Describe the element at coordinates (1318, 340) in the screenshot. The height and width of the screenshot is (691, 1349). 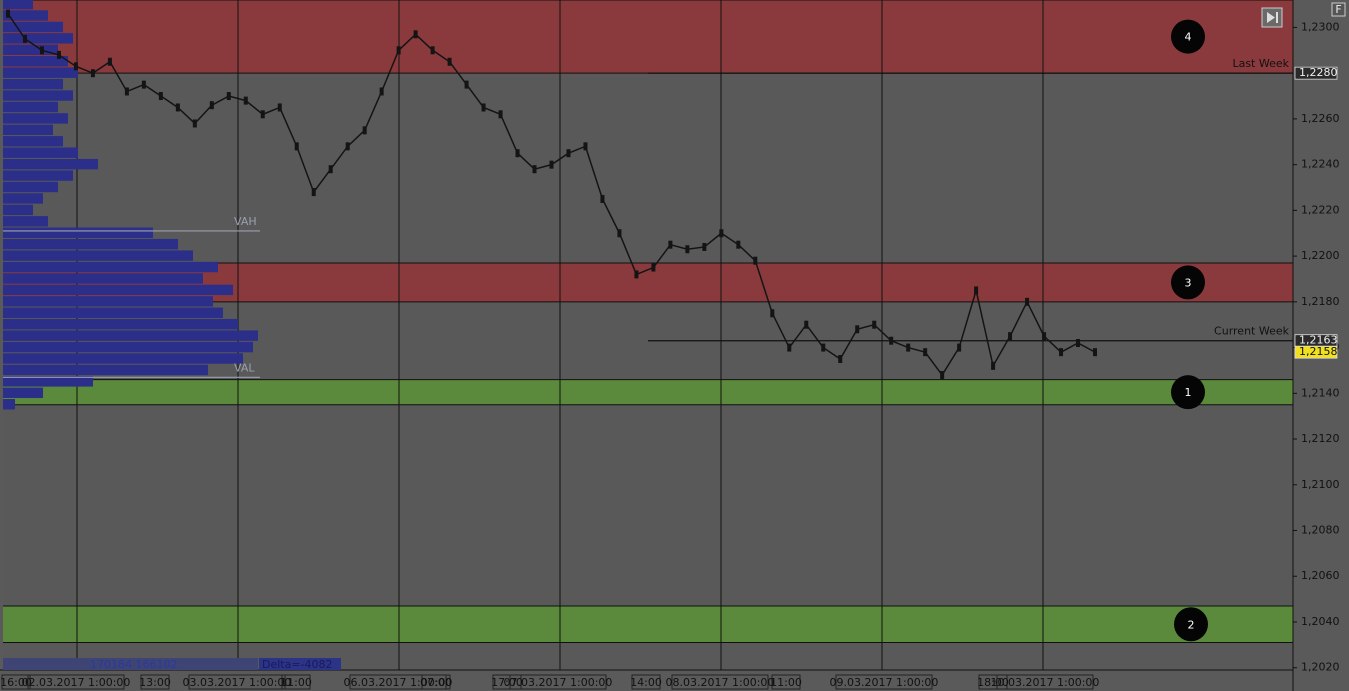
I see `price-marker-label: 1,2163` at that location.